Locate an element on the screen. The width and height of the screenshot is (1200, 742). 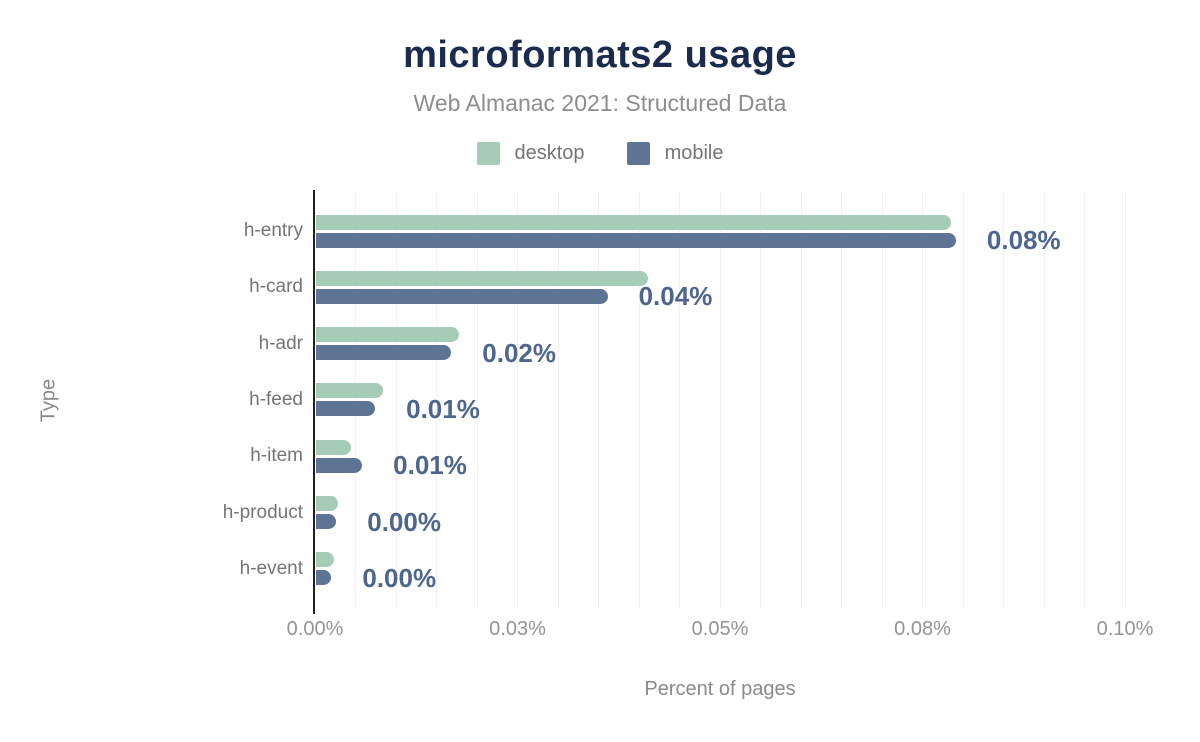
category-label: h-adr is located at coordinates (280, 343).